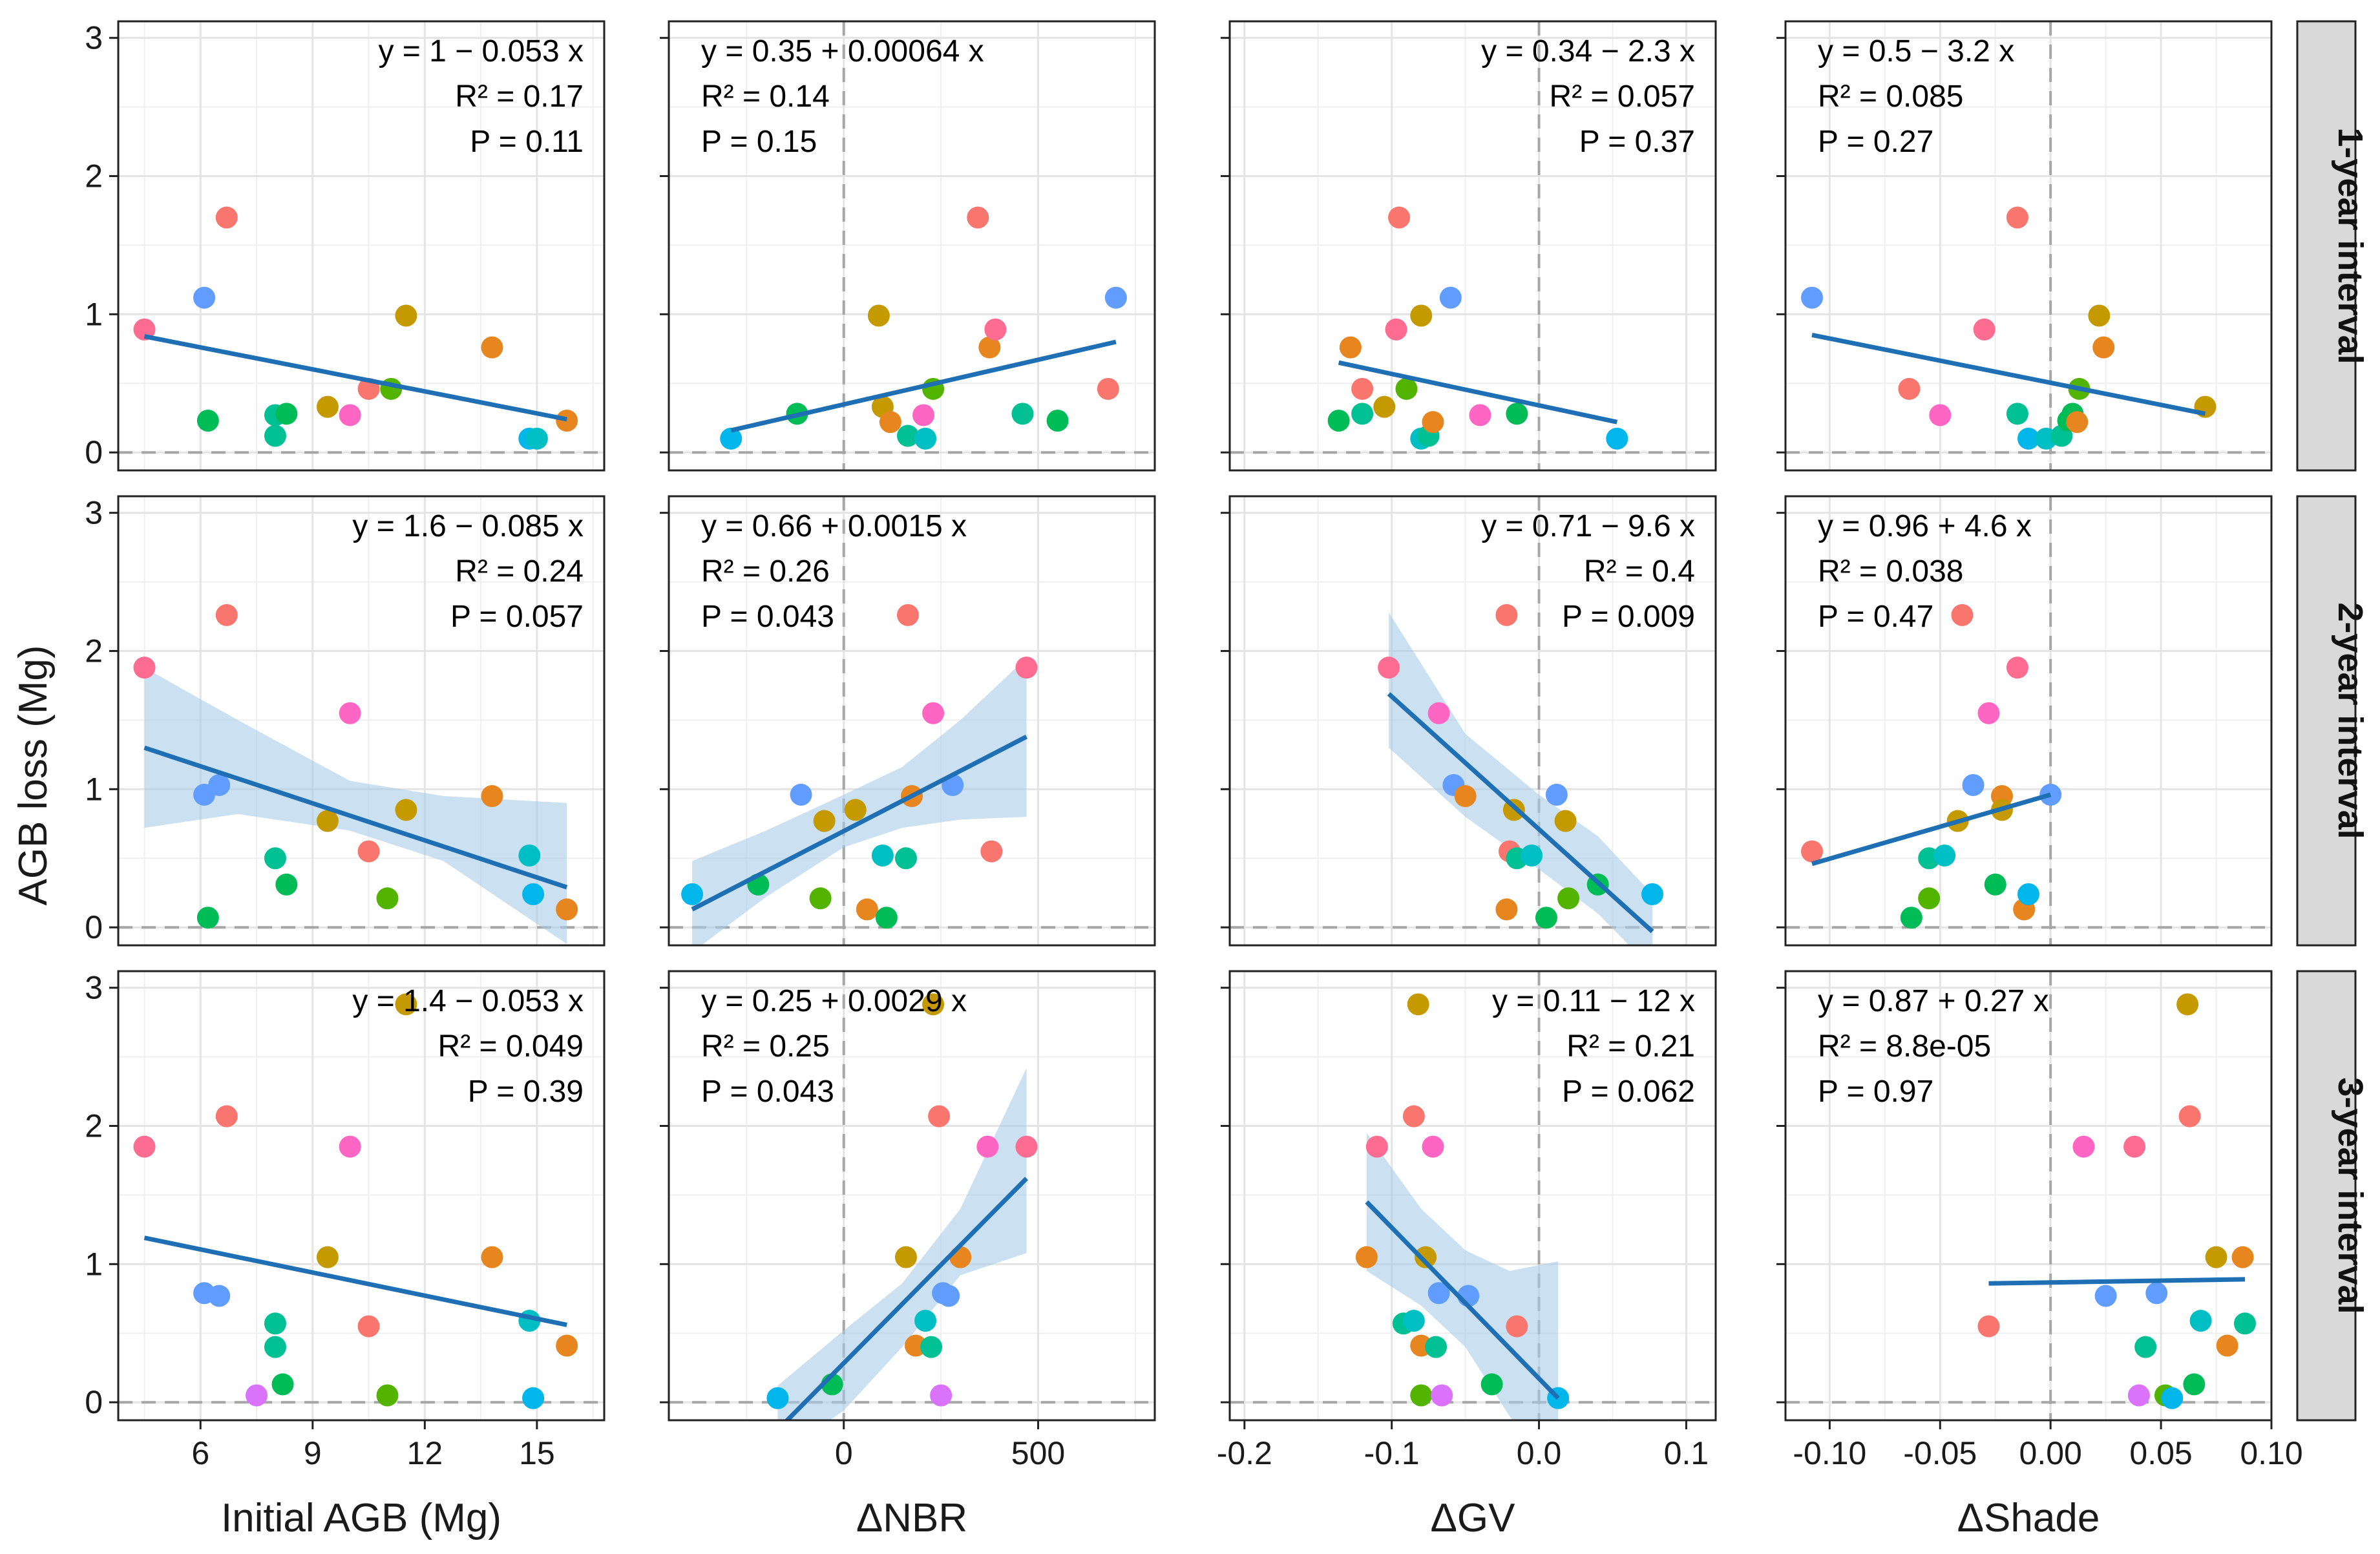 This screenshot has height=1554, width=2380. I want to click on regression-annotation-line: R² = 0.038, so click(1891, 572).